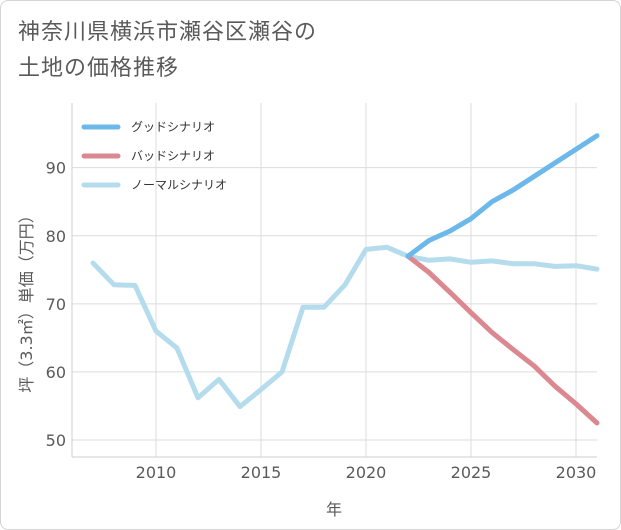 The width and height of the screenshot is (621, 530). I want to click on y-tick-label-60: 60, so click(56, 372).